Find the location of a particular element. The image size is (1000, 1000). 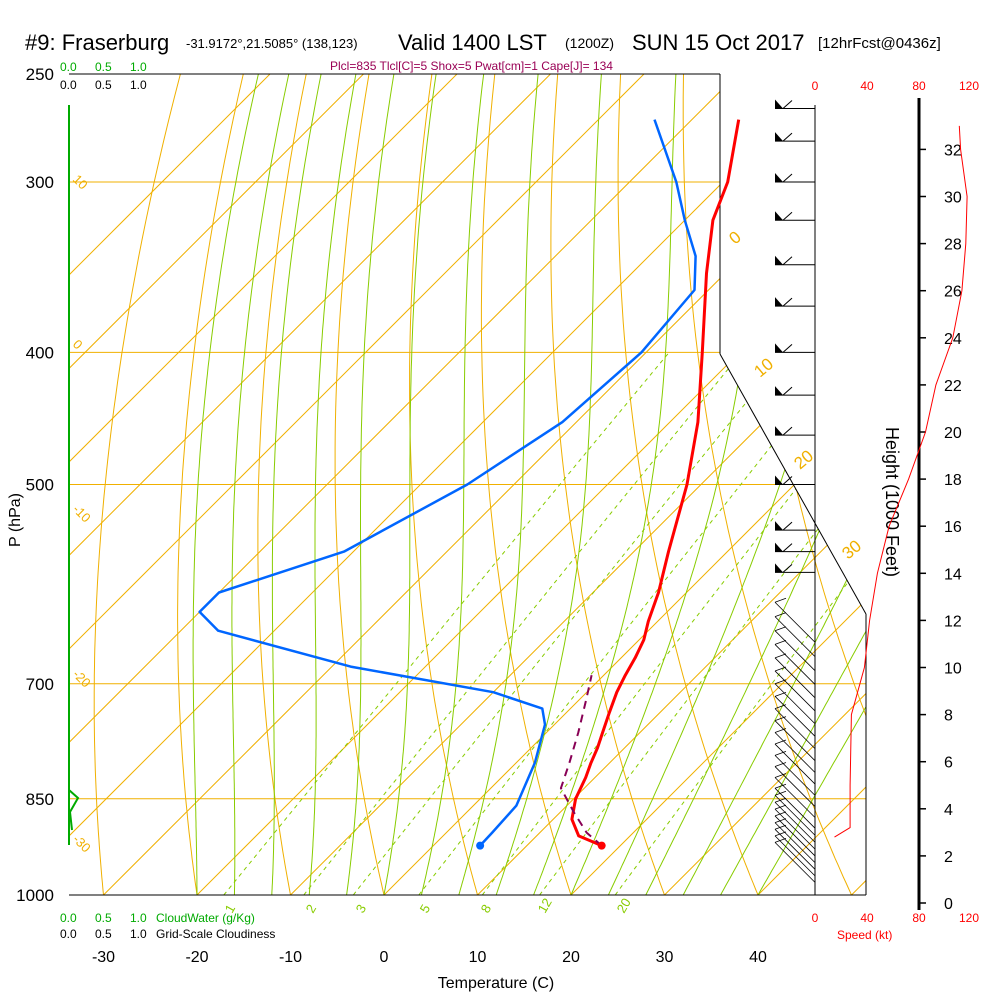

cloudiness-tick: 1.0 is located at coordinates (138, 934).